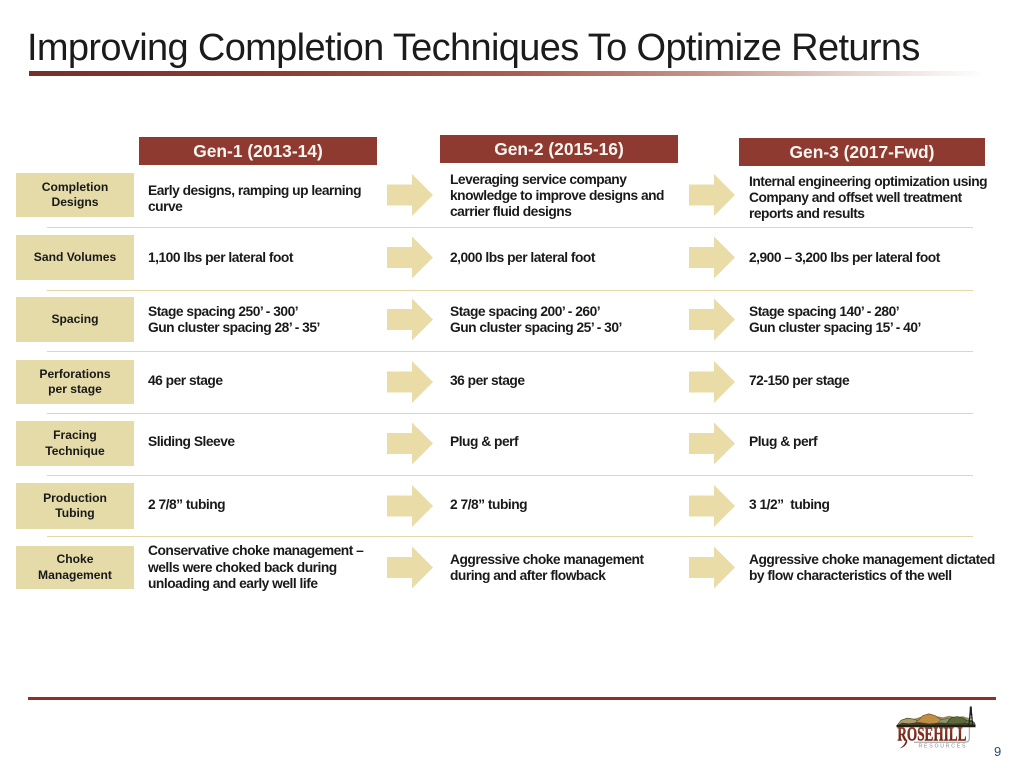 The height and width of the screenshot is (768, 1024). Describe the element at coordinates (931, 735) in the screenshot. I see `svg-text: ROSEHILL` at that location.